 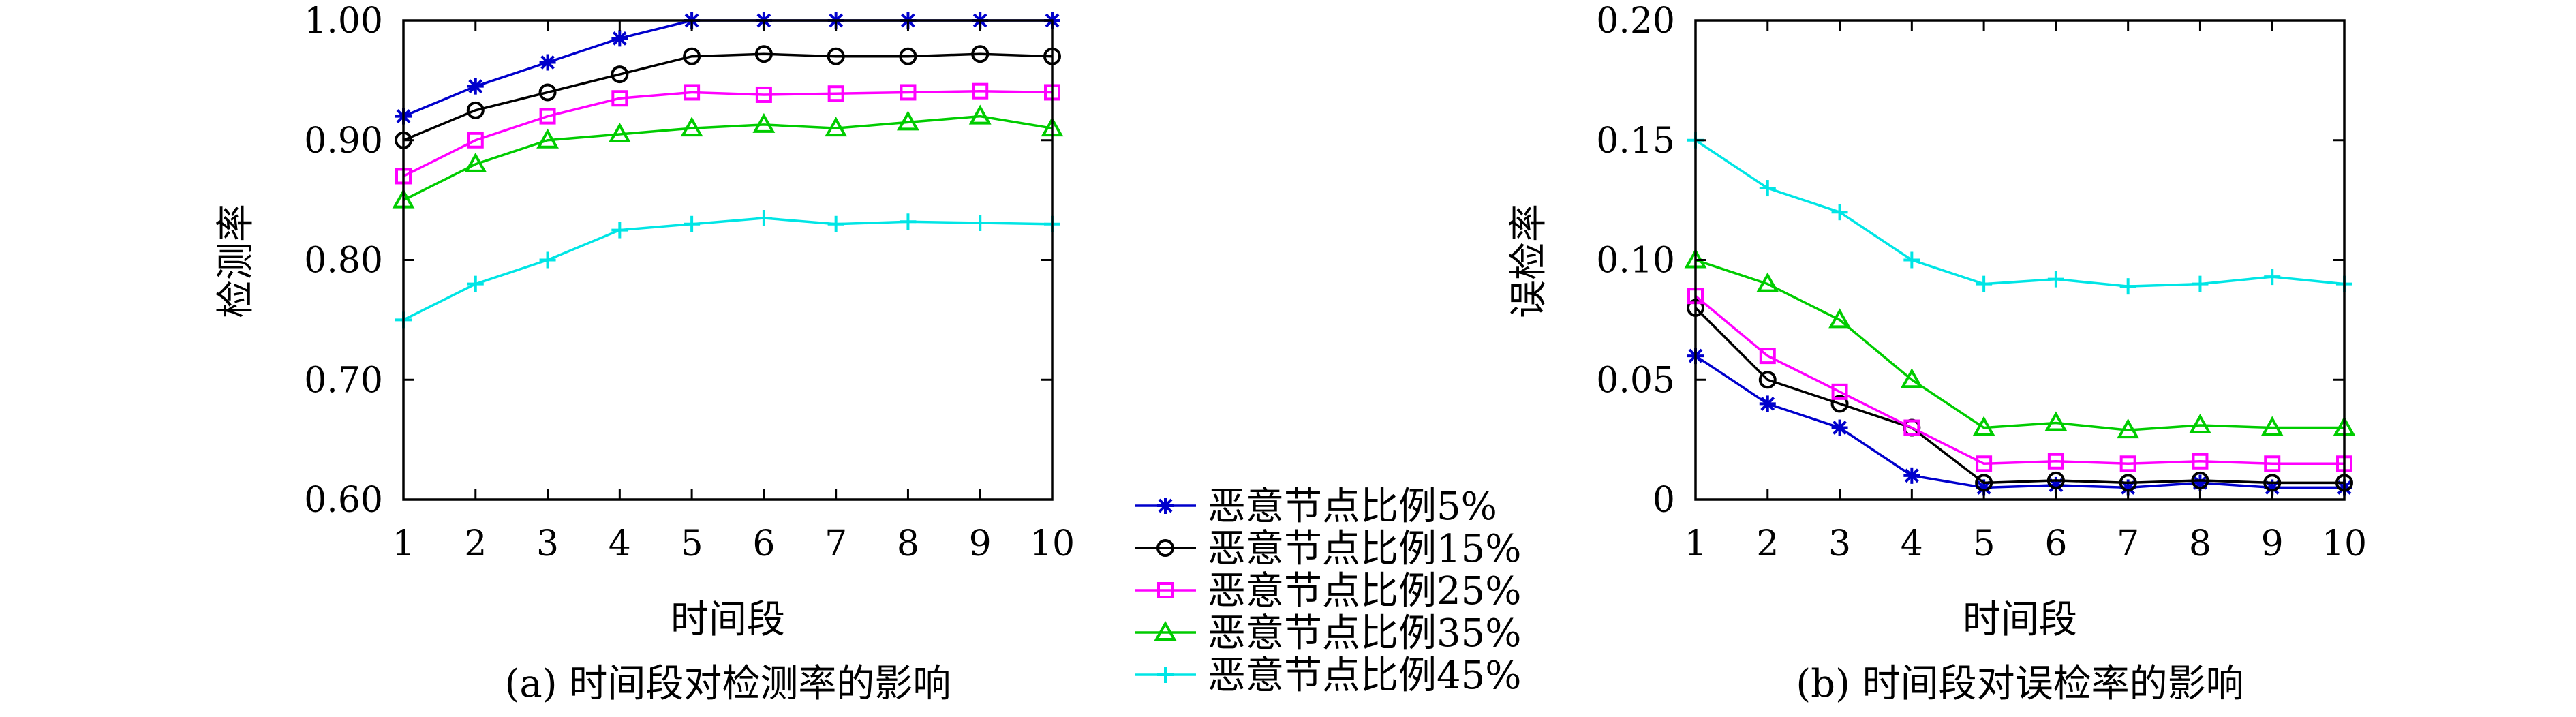 What do you see at coordinates (343, 380) in the screenshot?
I see `panel-a-ytick-label-2: 0.70` at bounding box center [343, 380].